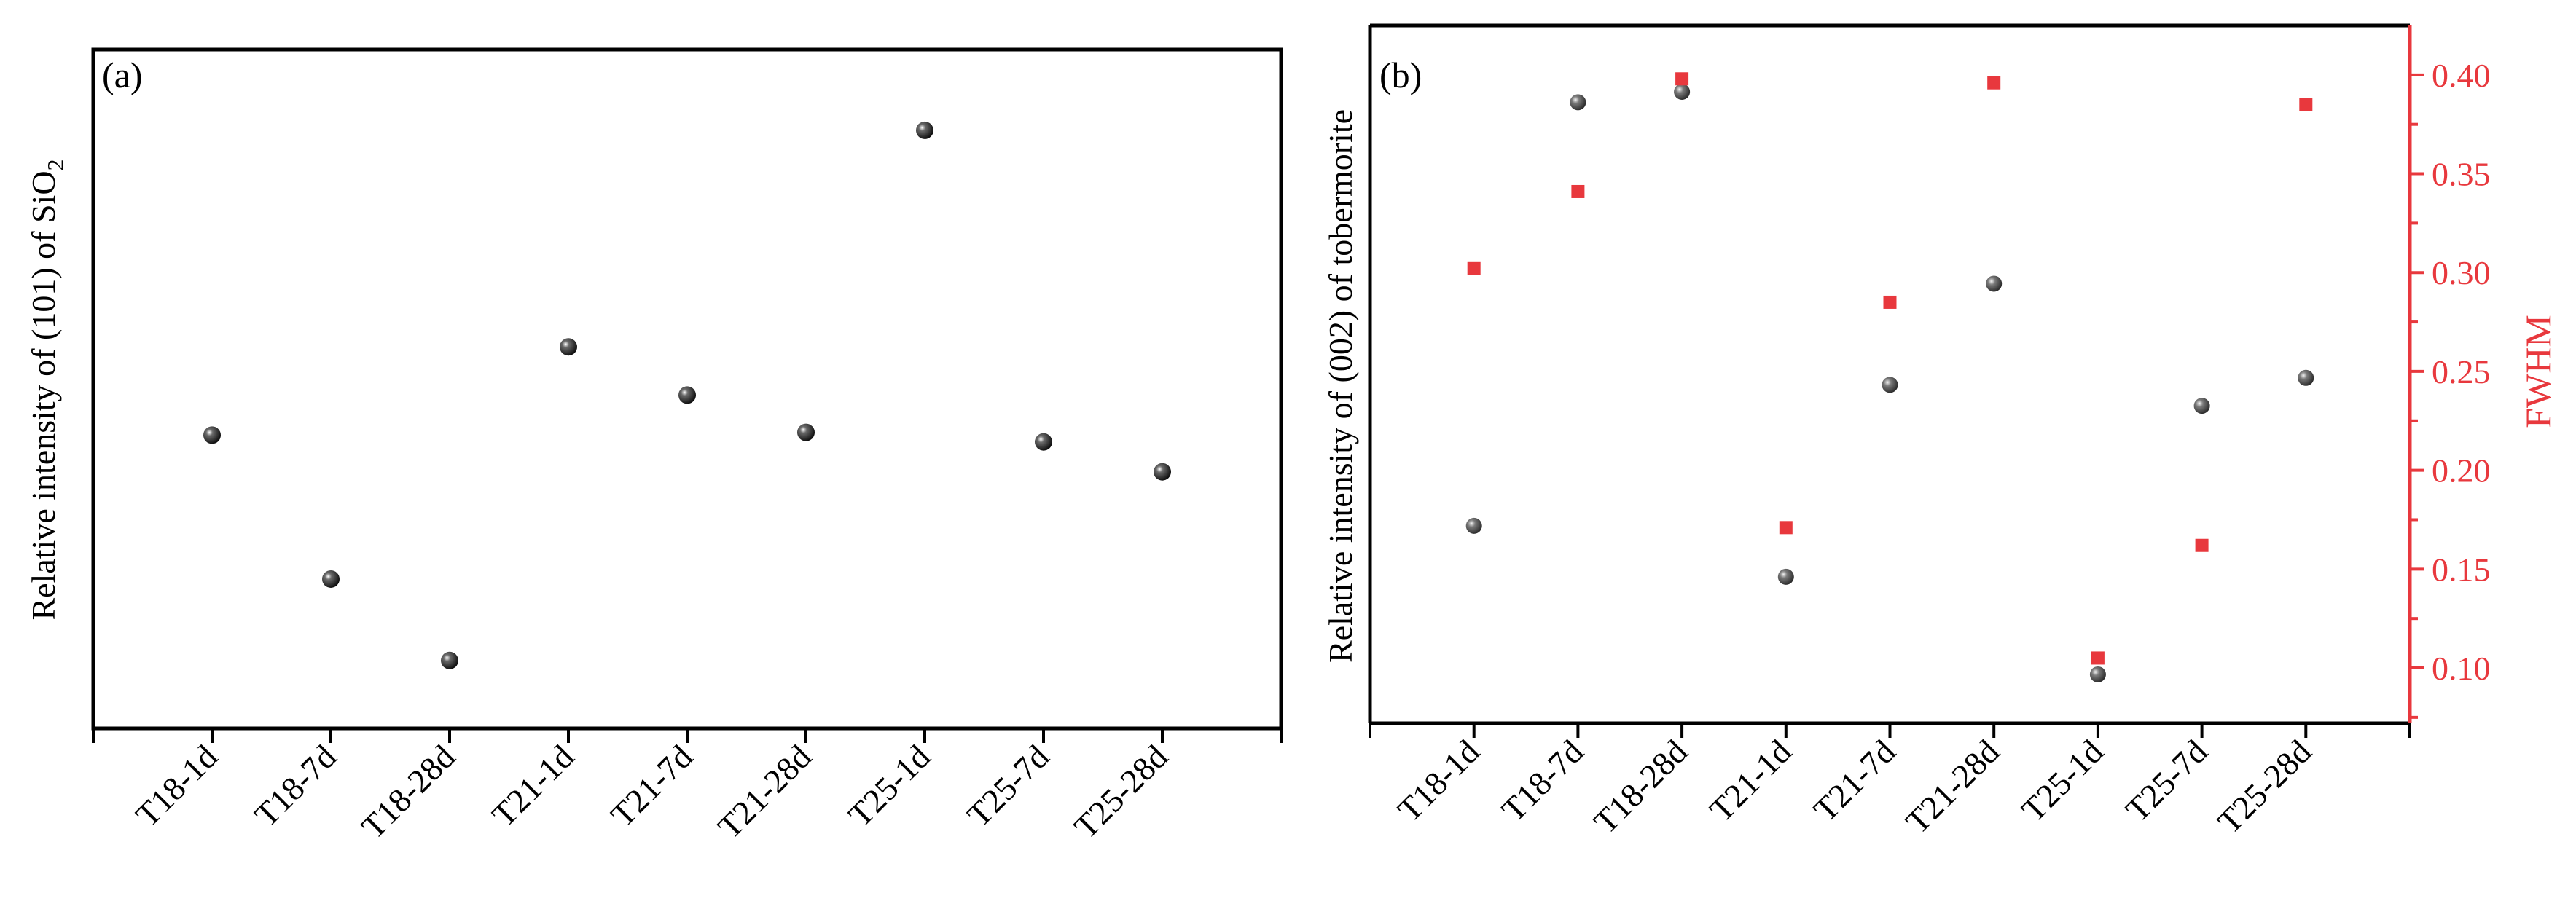 The image size is (2576, 901). Describe the element at coordinates (1750, 781) in the screenshot. I see `panel-b-x-tick-label: T21-1d` at that location.